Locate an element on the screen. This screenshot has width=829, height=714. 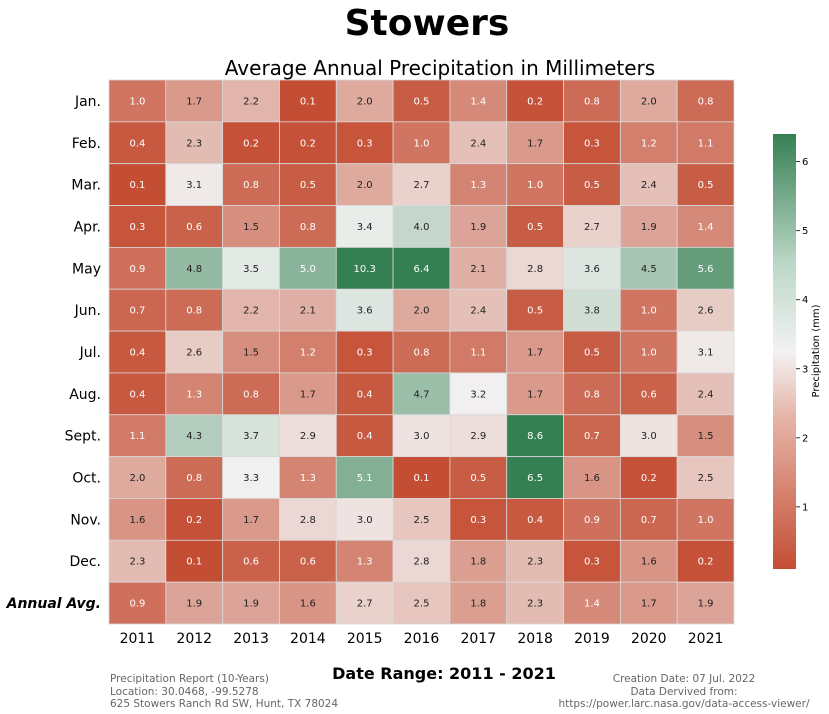
x-tick-label: 2020 is located at coordinates (649, 639).